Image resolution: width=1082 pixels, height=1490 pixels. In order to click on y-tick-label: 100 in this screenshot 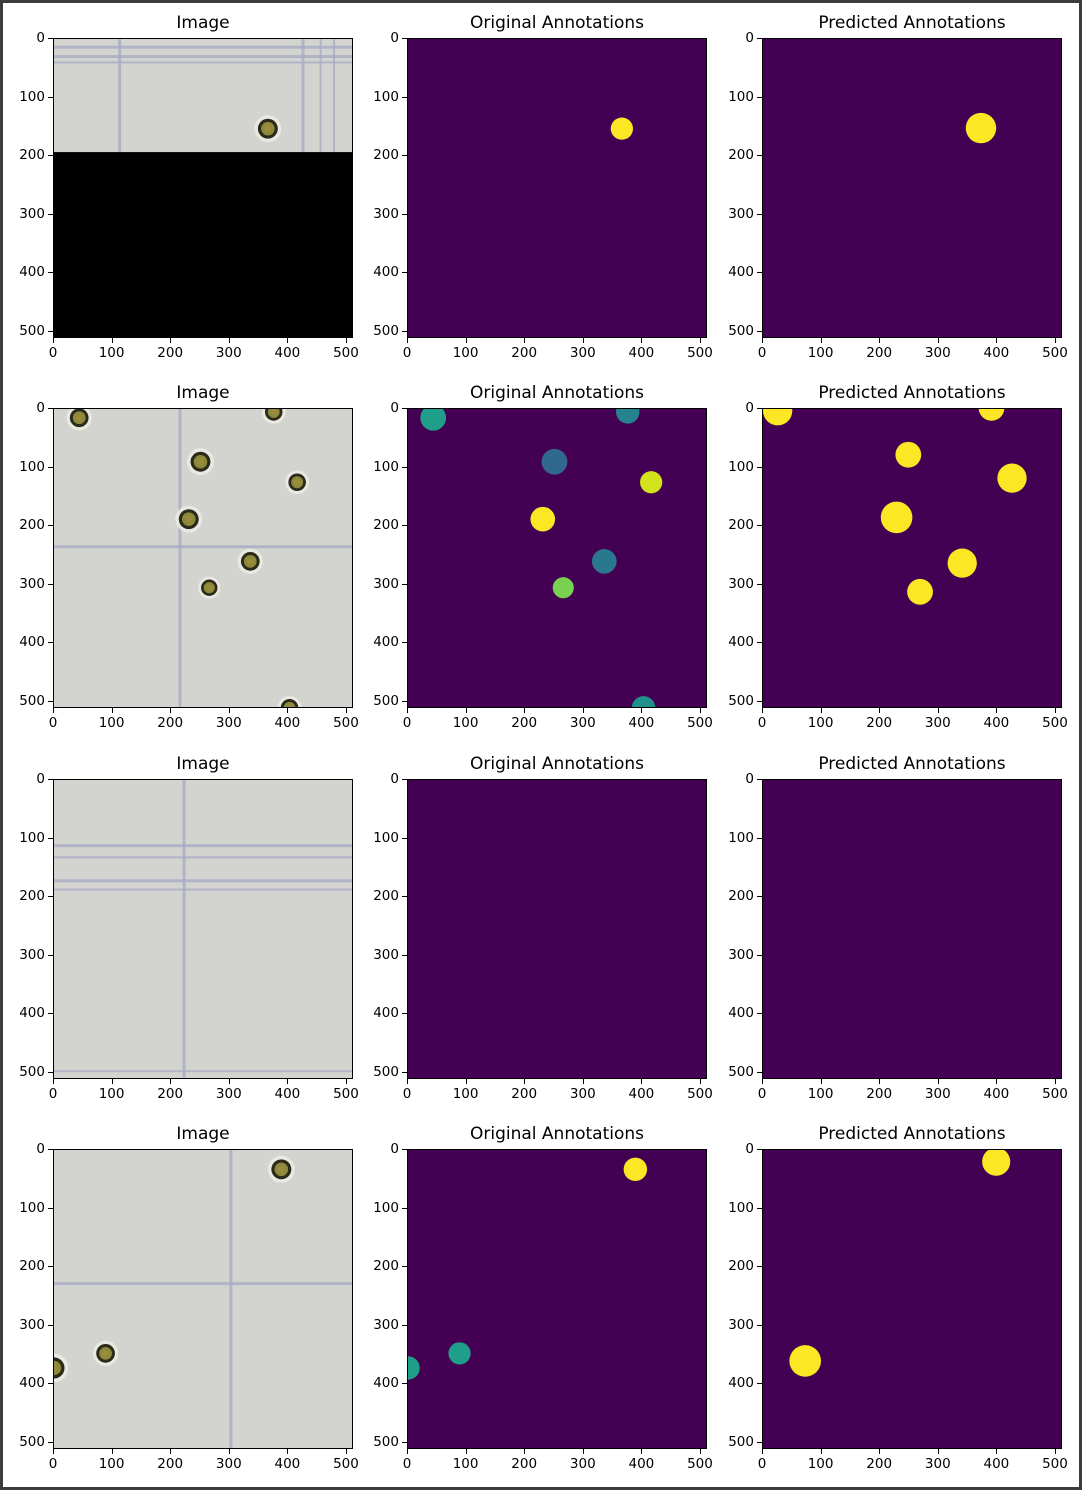, I will do `click(32, 466)`.